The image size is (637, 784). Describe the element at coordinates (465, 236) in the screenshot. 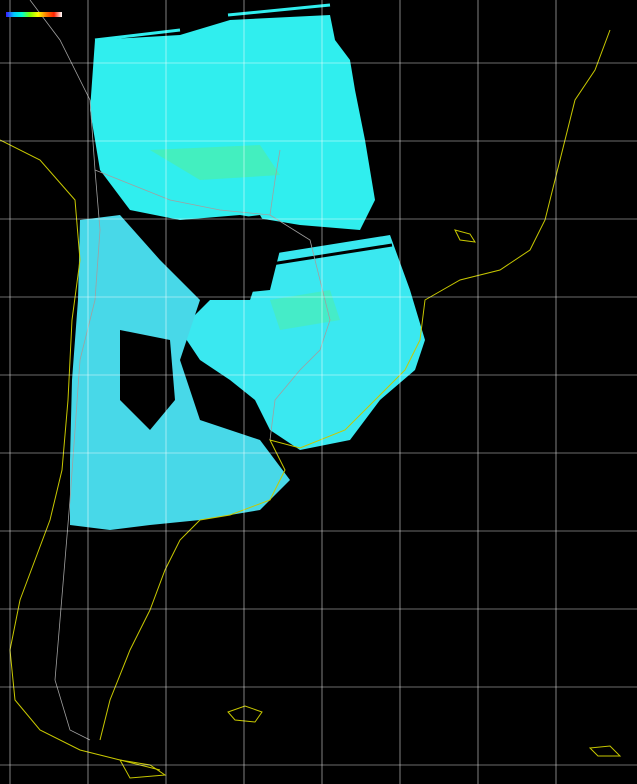

I see `island-small` at that location.